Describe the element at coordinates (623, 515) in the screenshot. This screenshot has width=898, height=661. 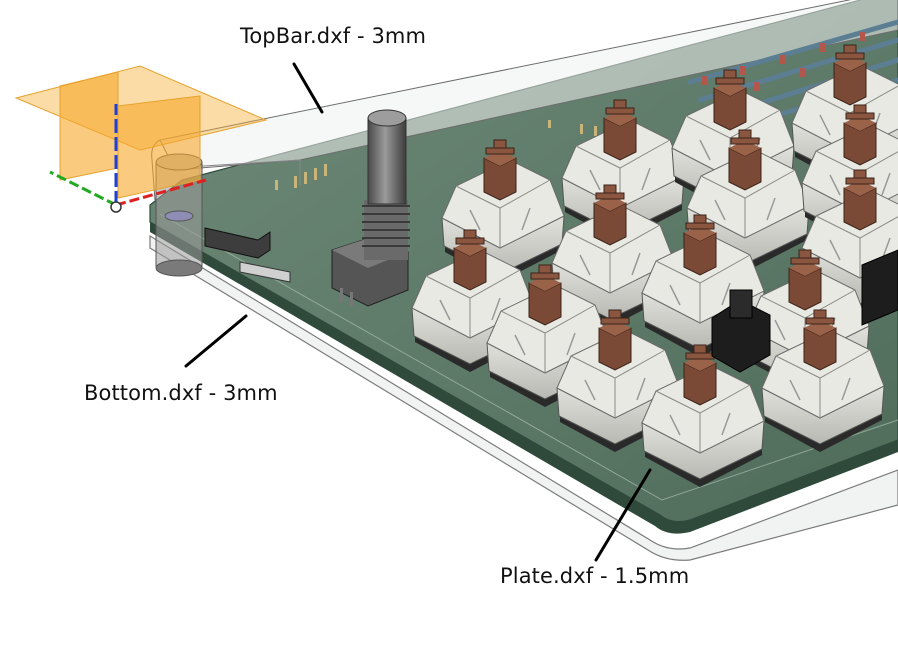
I see `leader-plate` at that location.